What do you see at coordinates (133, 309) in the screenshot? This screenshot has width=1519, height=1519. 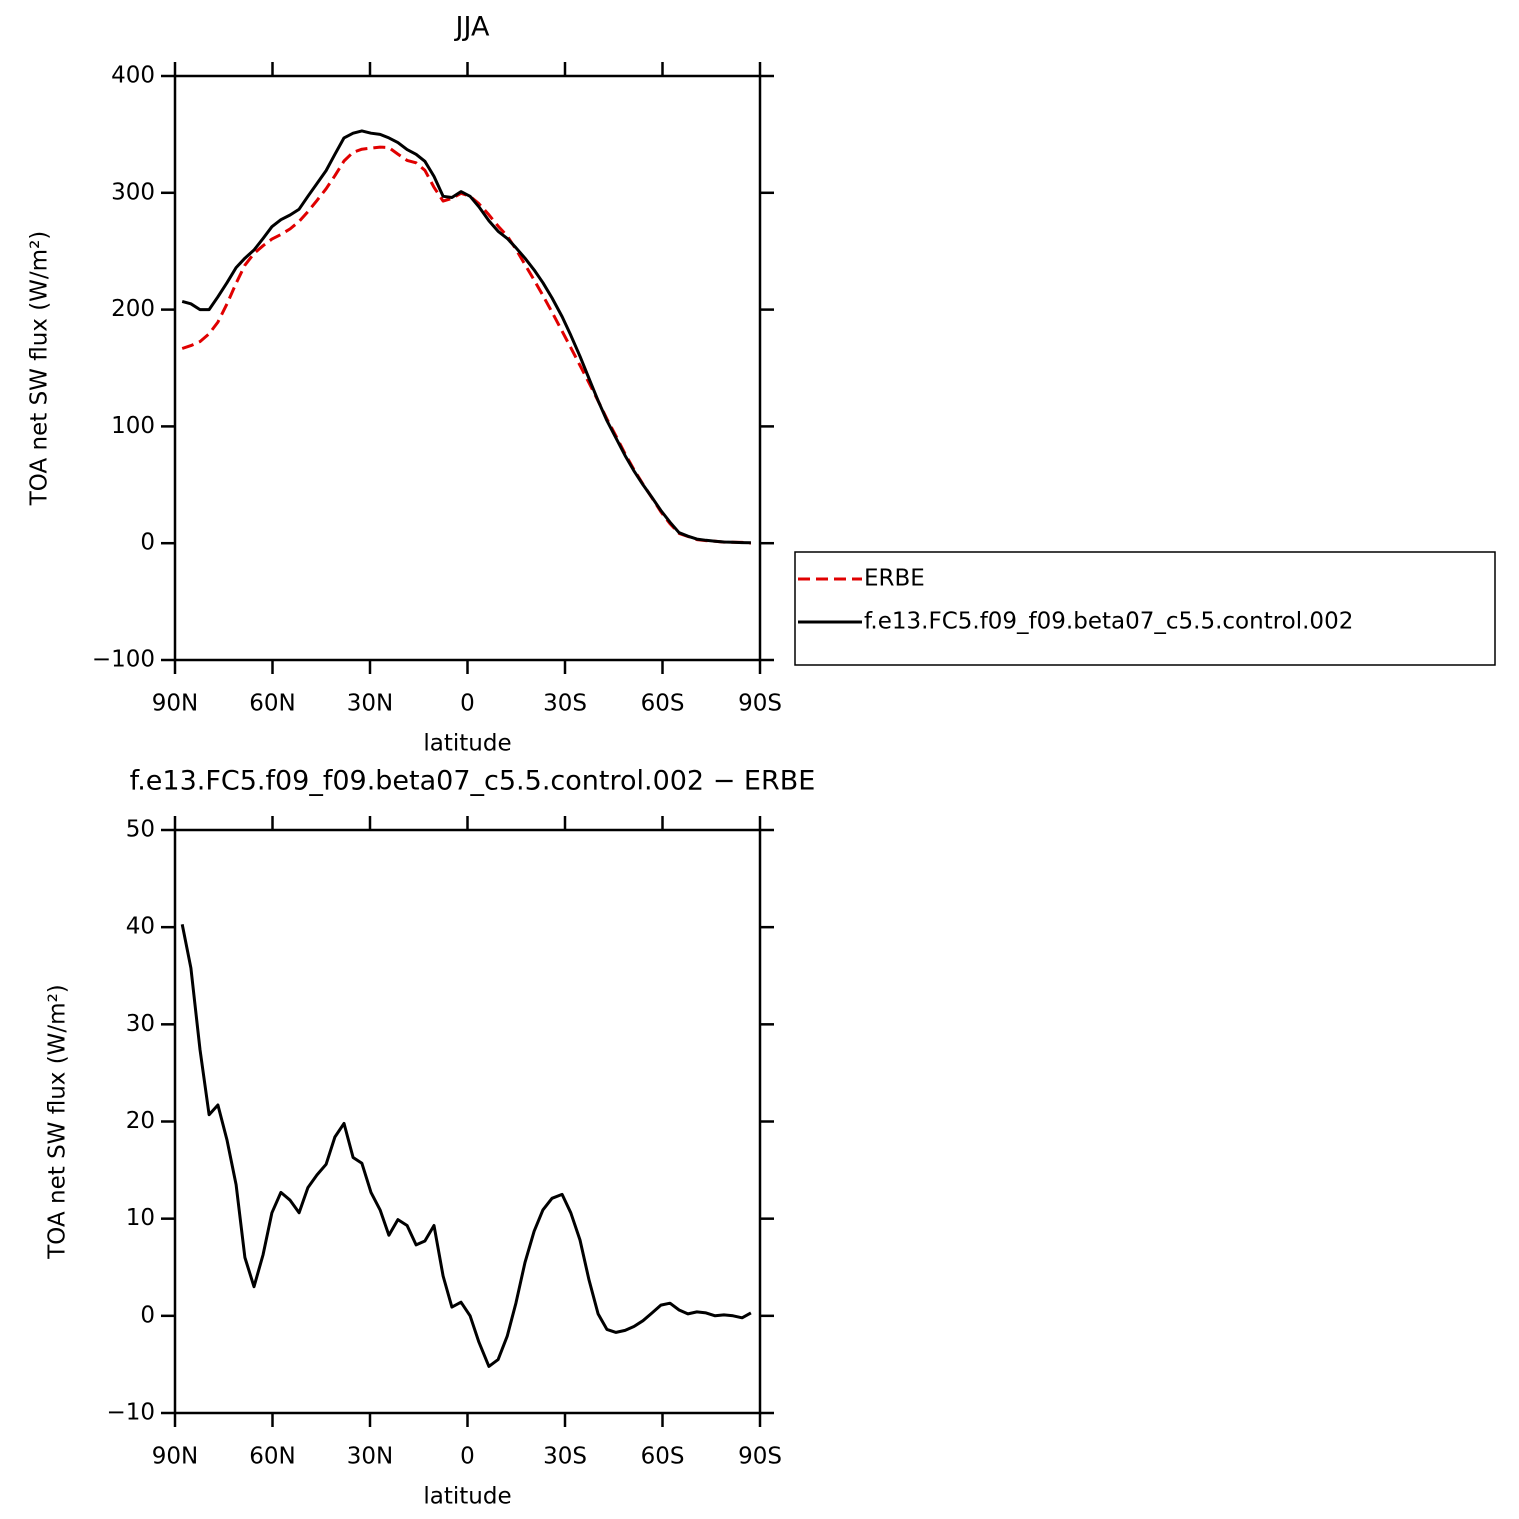 I see `y-tick-label: 200` at bounding box center [133, 309].